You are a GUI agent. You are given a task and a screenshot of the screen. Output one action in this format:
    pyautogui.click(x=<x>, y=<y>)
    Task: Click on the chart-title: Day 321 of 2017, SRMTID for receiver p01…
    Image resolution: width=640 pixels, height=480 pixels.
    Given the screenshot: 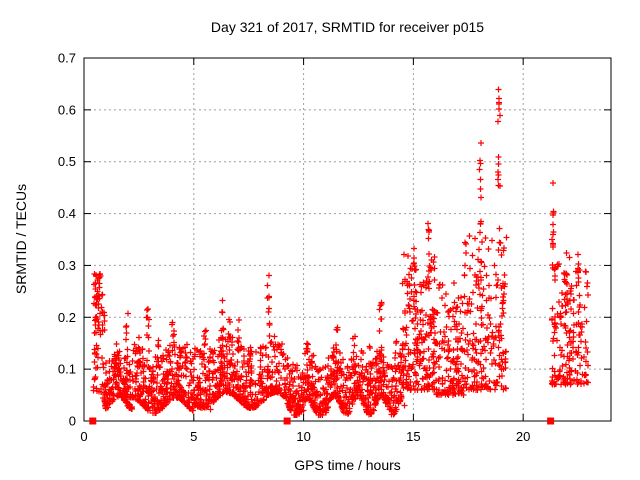 What is the action you would take?
    pyautogui.click(x=347, y=27)
    